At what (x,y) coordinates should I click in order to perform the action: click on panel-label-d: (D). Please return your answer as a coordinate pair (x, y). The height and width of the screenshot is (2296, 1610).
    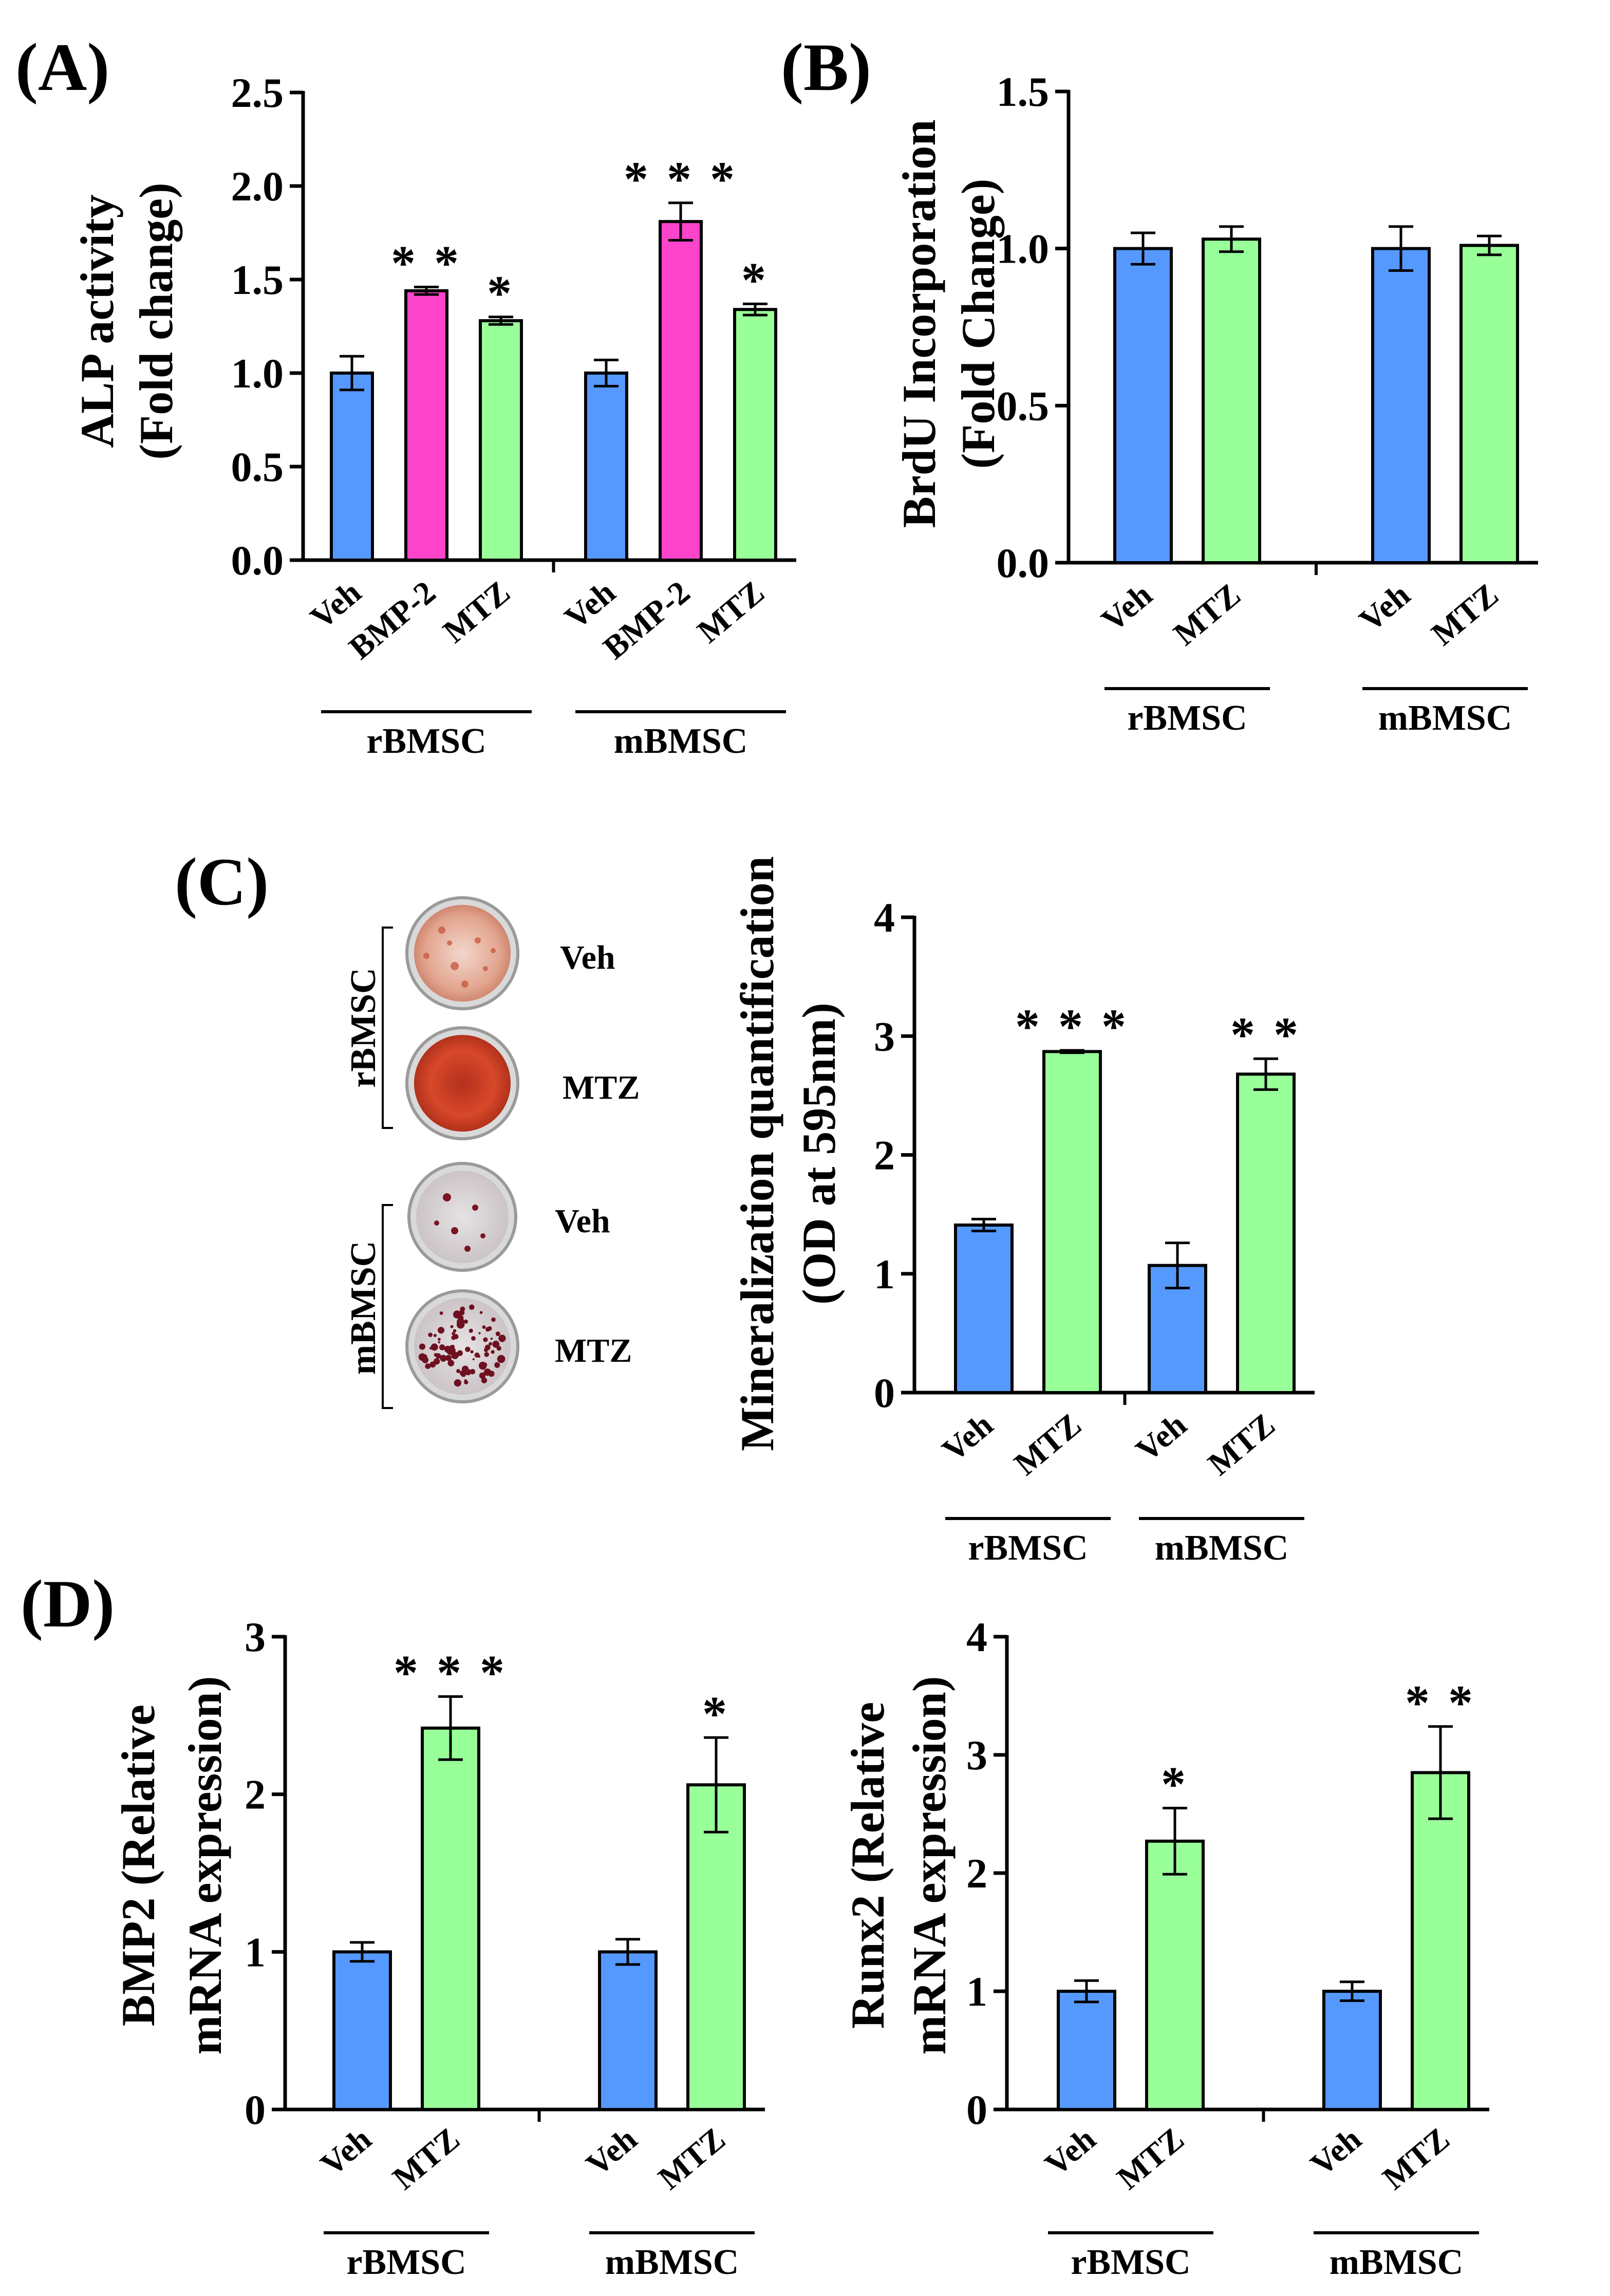
    Looking at the image, I should click on (68, 1604).